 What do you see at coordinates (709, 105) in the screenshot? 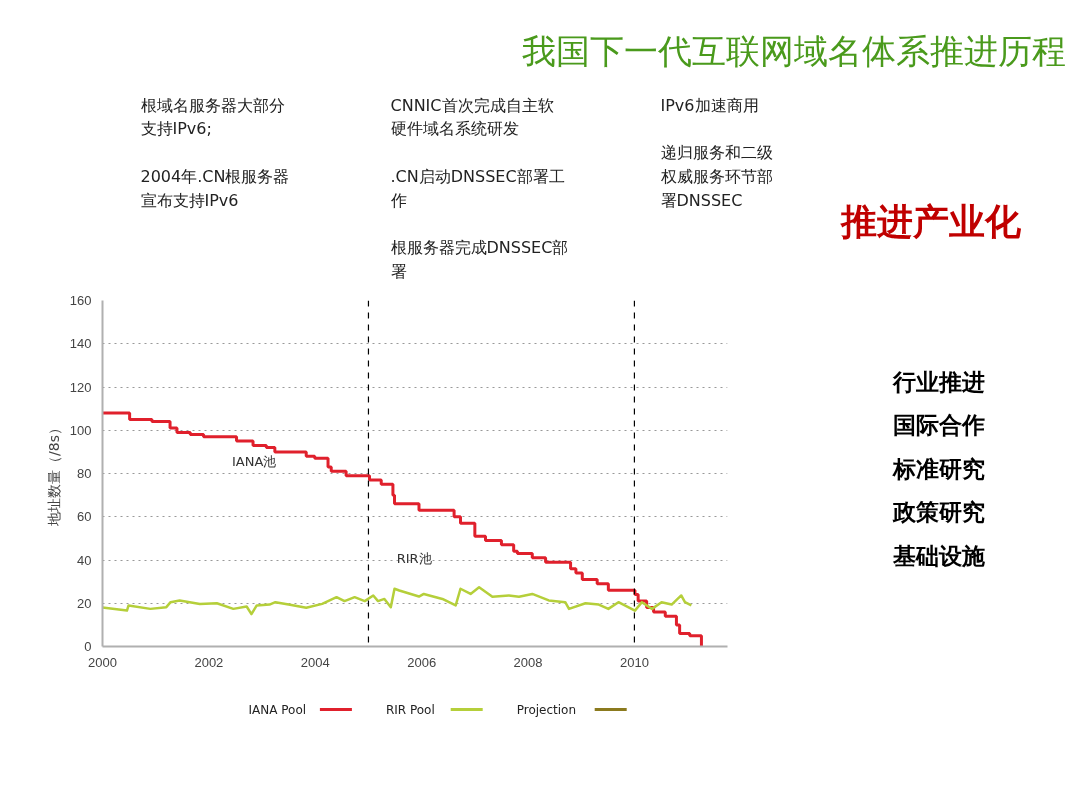
I see `text: IPv6加速商用` at bounding box center [709, 105].